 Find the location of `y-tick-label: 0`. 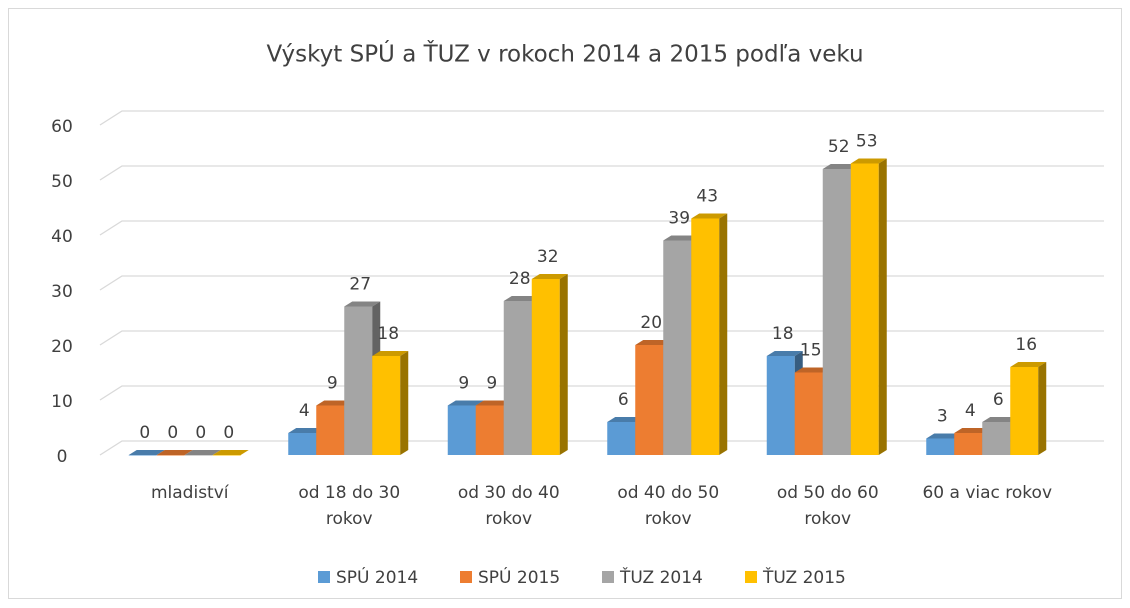

y-tick-label: 0 is located at coordinates (62, 457).